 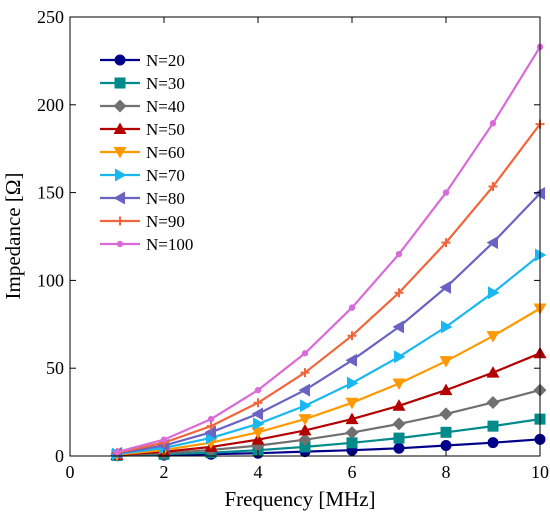 What do you see at coordinates (142, 152) in the screenshot?
I see `legend-item: N=60` at bounding box center [142, 152].